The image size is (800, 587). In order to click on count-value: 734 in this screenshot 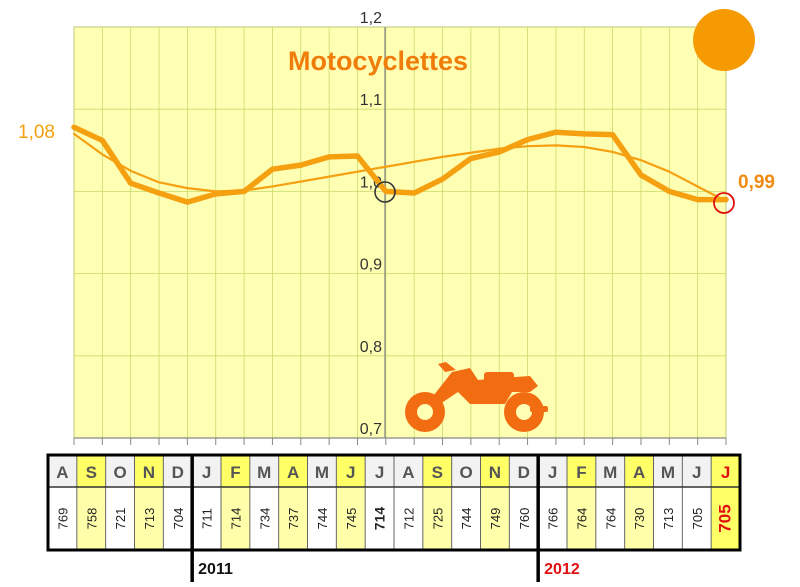, I will do `click(264, 519)`.